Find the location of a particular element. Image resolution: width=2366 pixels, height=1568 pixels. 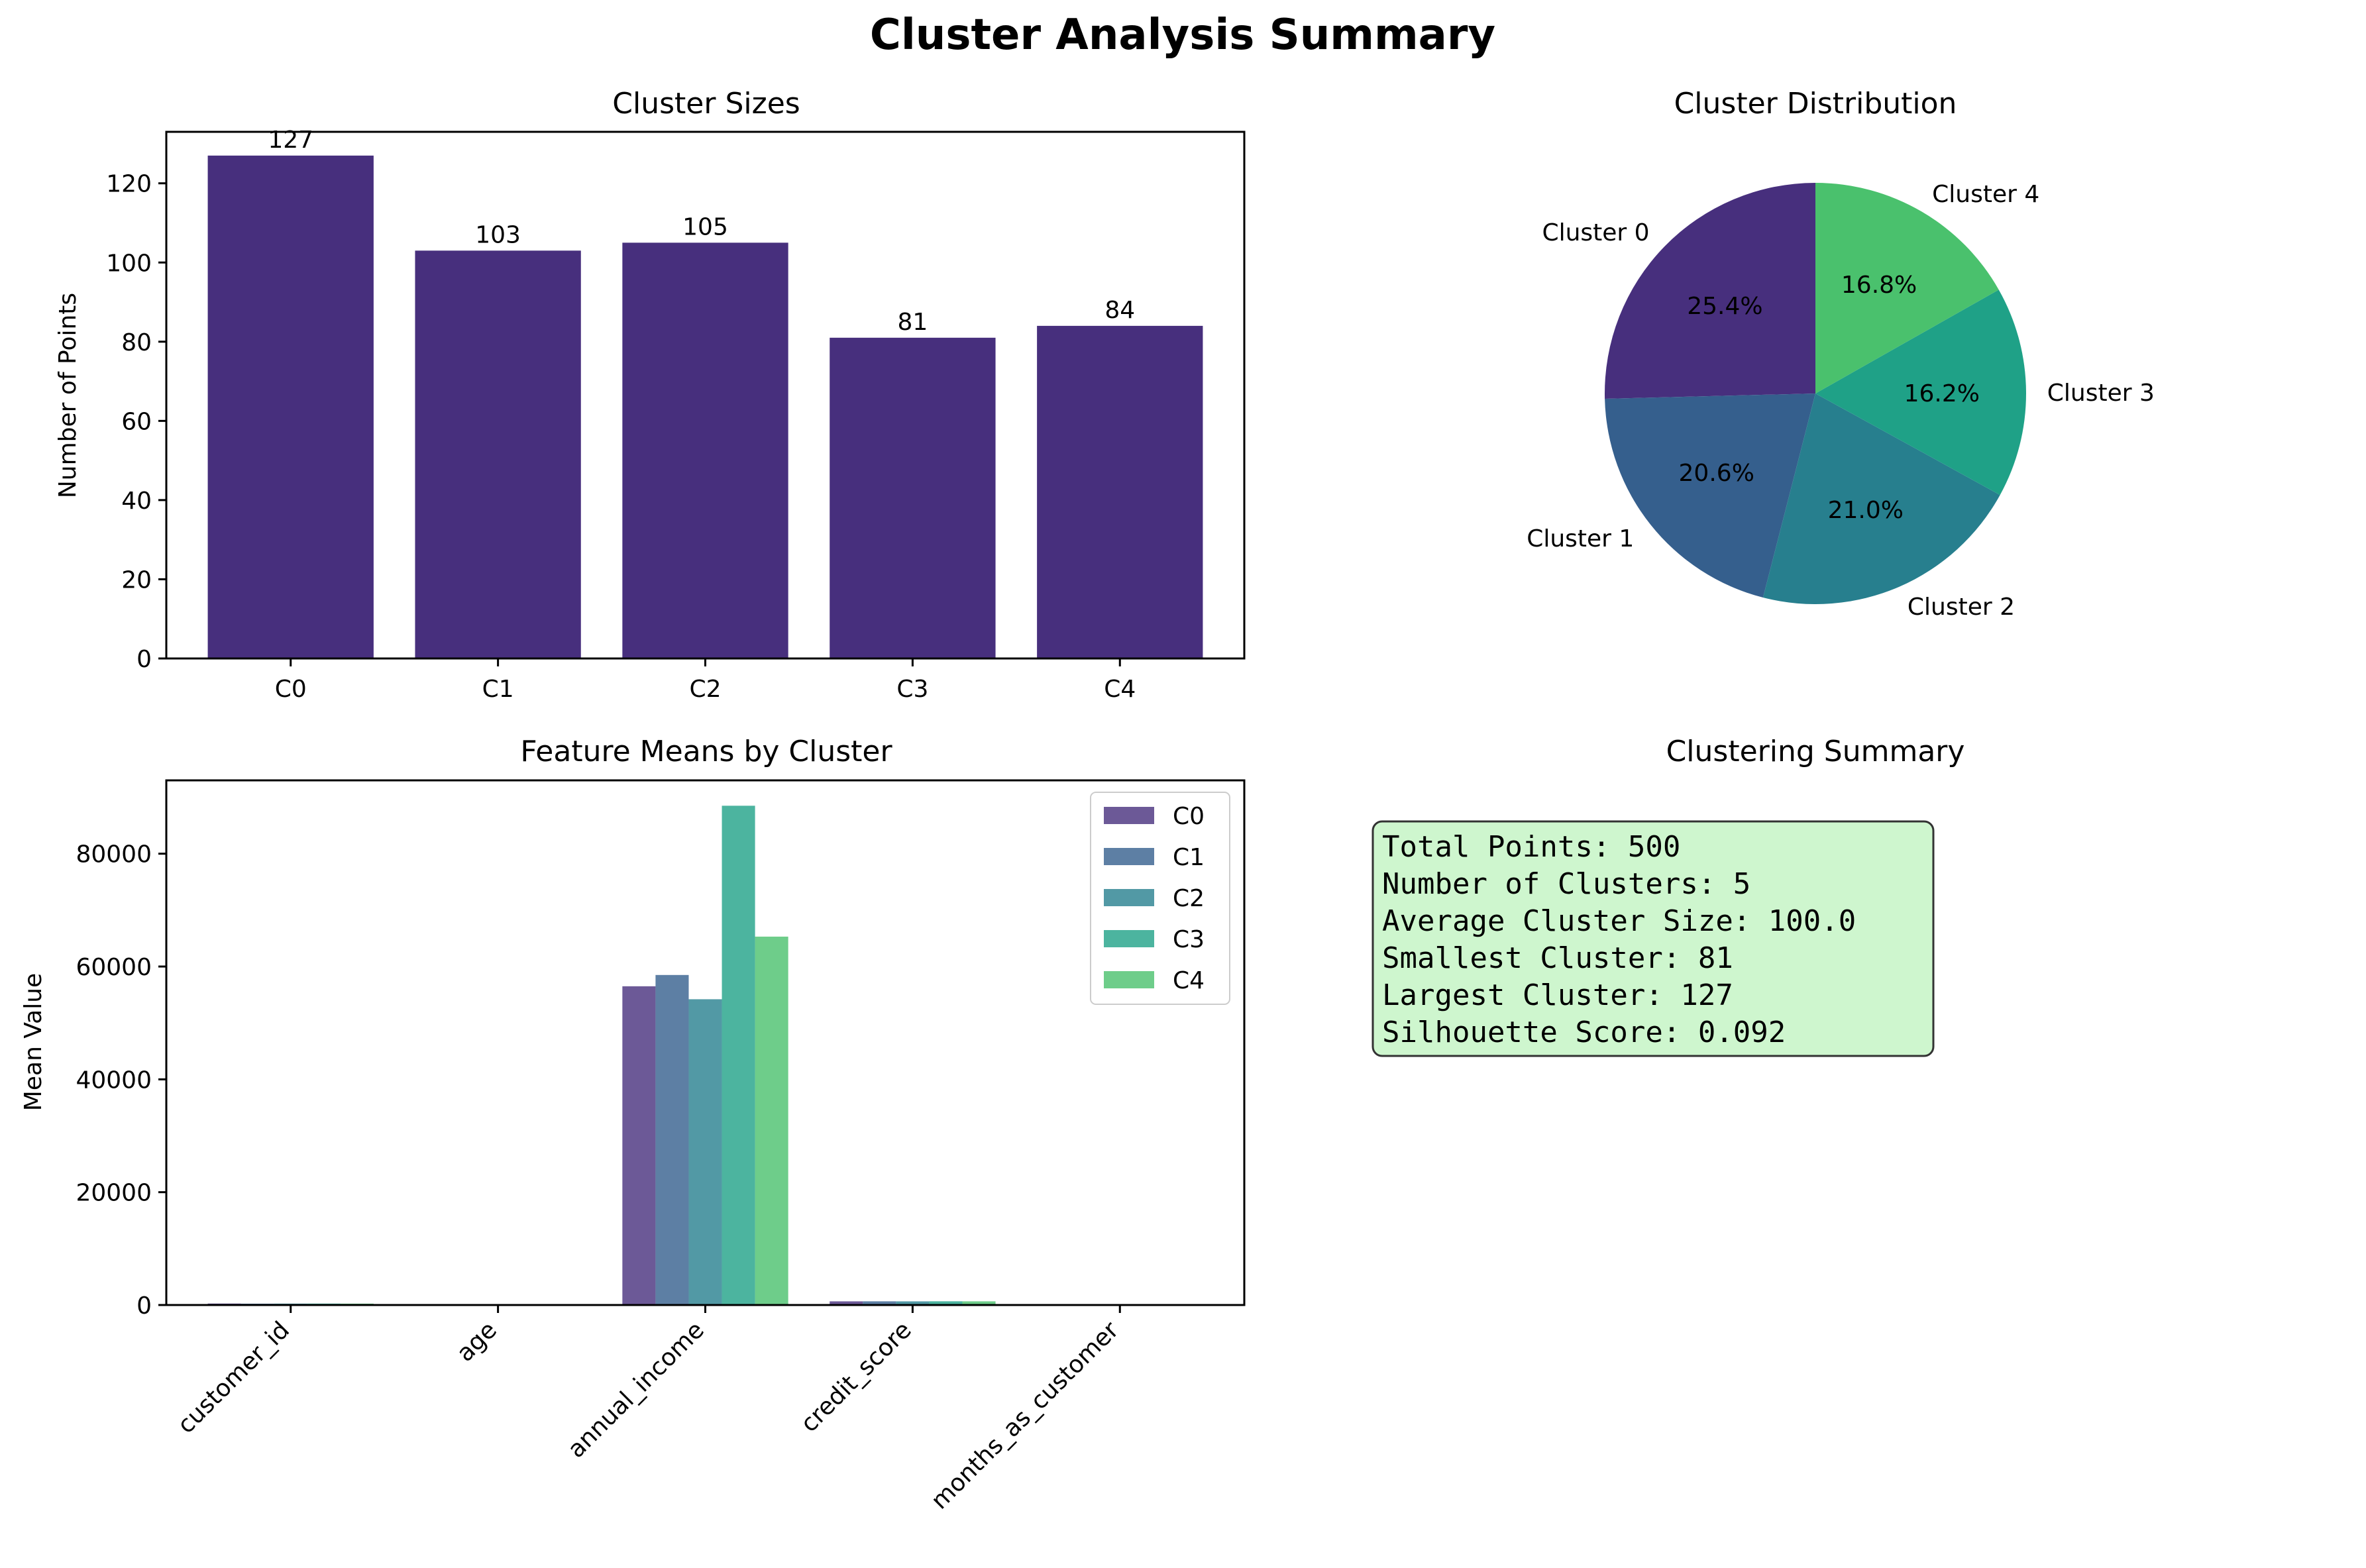

size-bar-c3 is located at coordinates (913, 497).